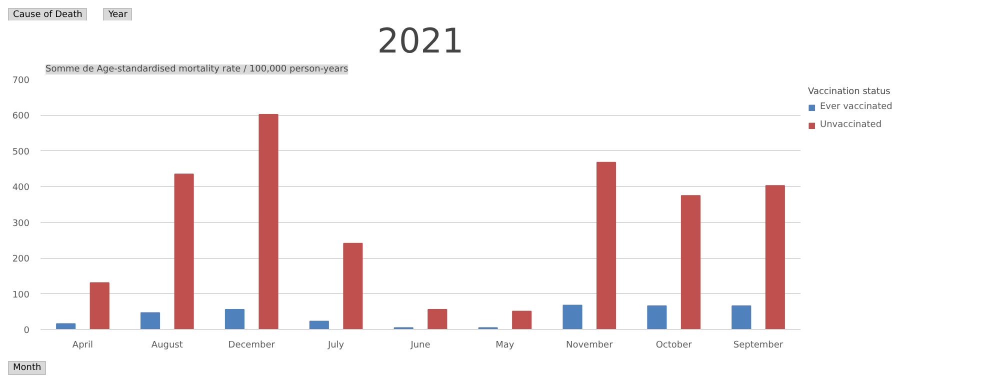 The image size is (1000, 390). I want to click on y-tick-label: 300, so click(21, 223).